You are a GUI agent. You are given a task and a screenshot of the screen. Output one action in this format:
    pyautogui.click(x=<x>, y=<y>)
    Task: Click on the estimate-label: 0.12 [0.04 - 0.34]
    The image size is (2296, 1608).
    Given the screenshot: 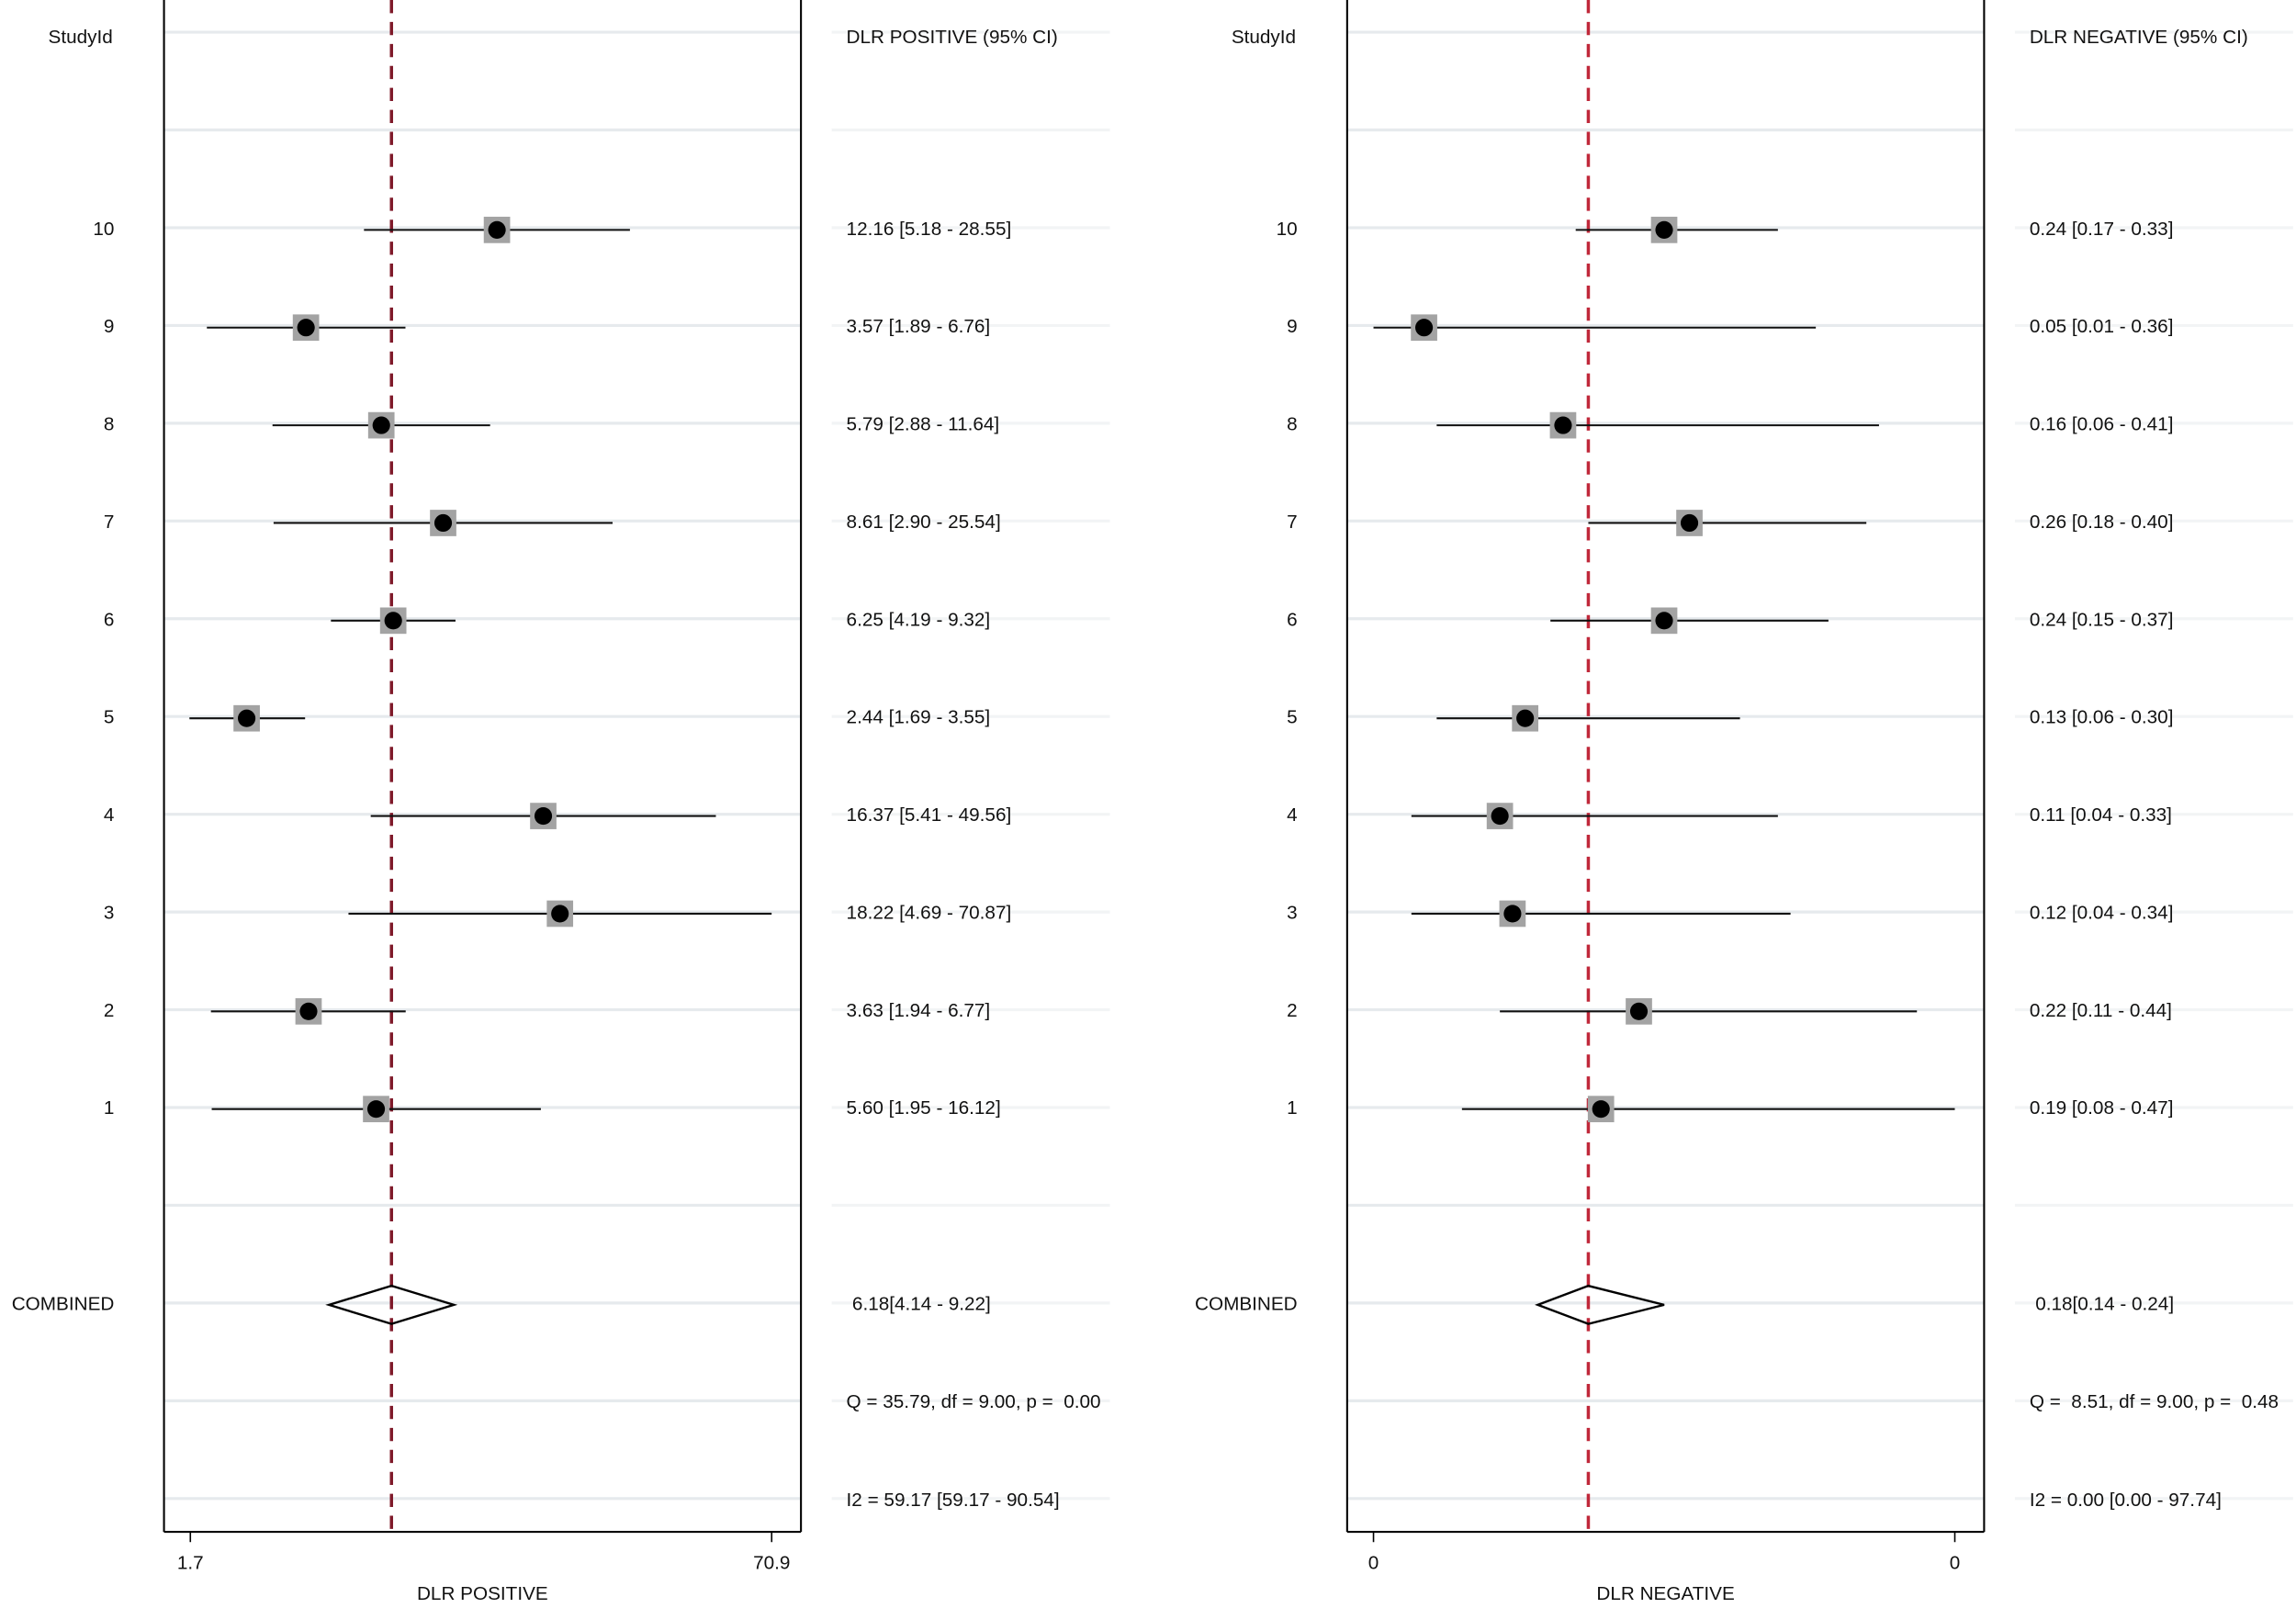 What is the action you would take?
    pyautogui.click(x=2102, y=912)
    